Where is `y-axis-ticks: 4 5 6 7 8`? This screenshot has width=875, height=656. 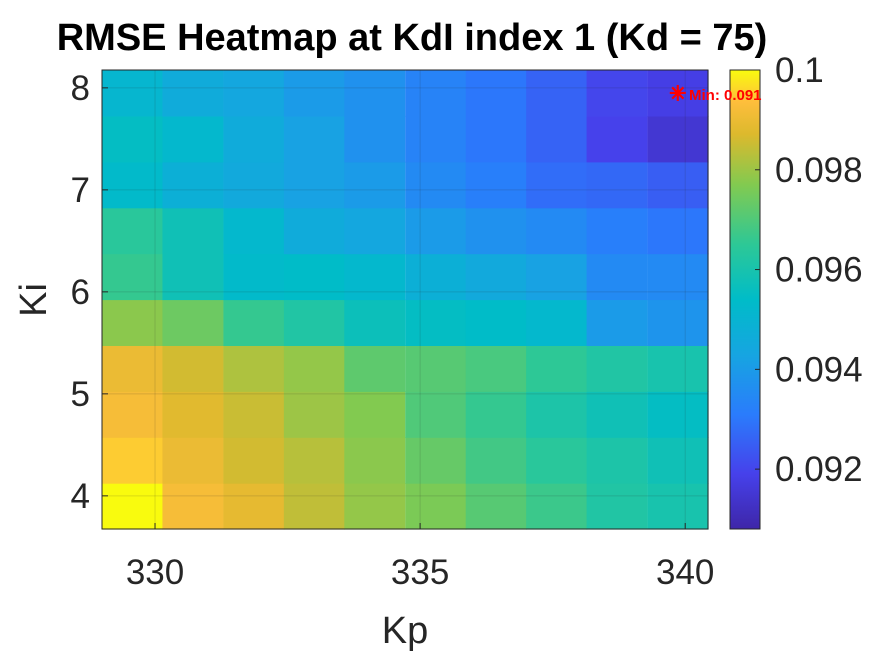 y-axis-ticks: 4 5 6 7 8 is located at coordinates (89, 292).